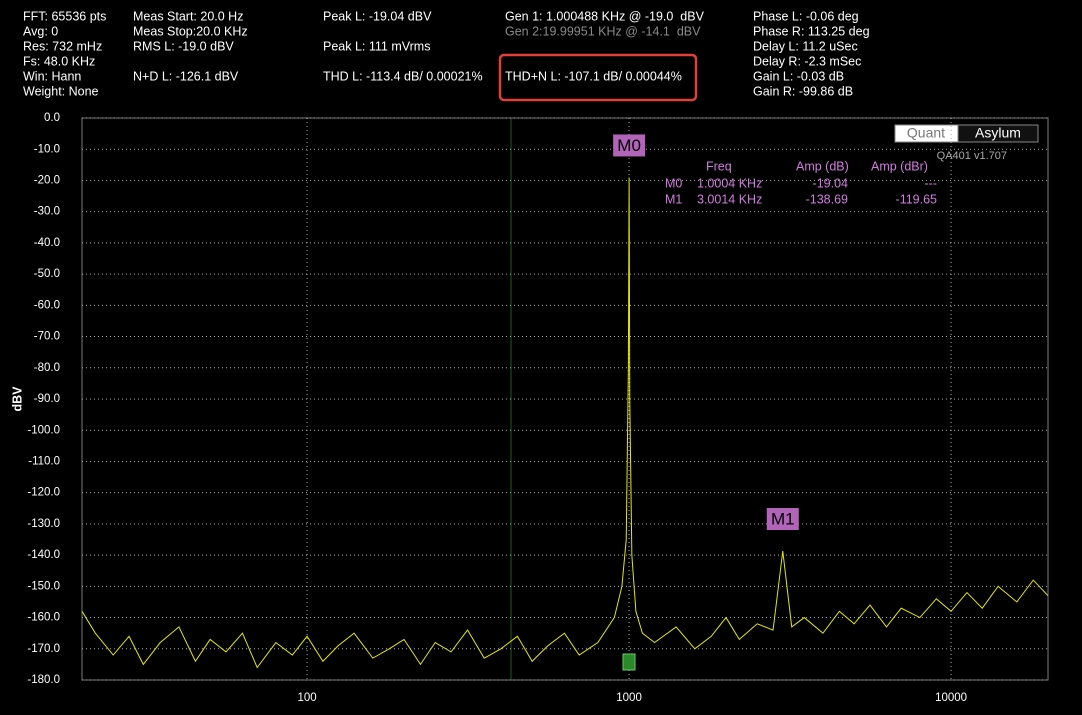  Describe the element at coordinates (62, 46) in the screenshot. I see `stat: Res: 732 mHz` at that location.